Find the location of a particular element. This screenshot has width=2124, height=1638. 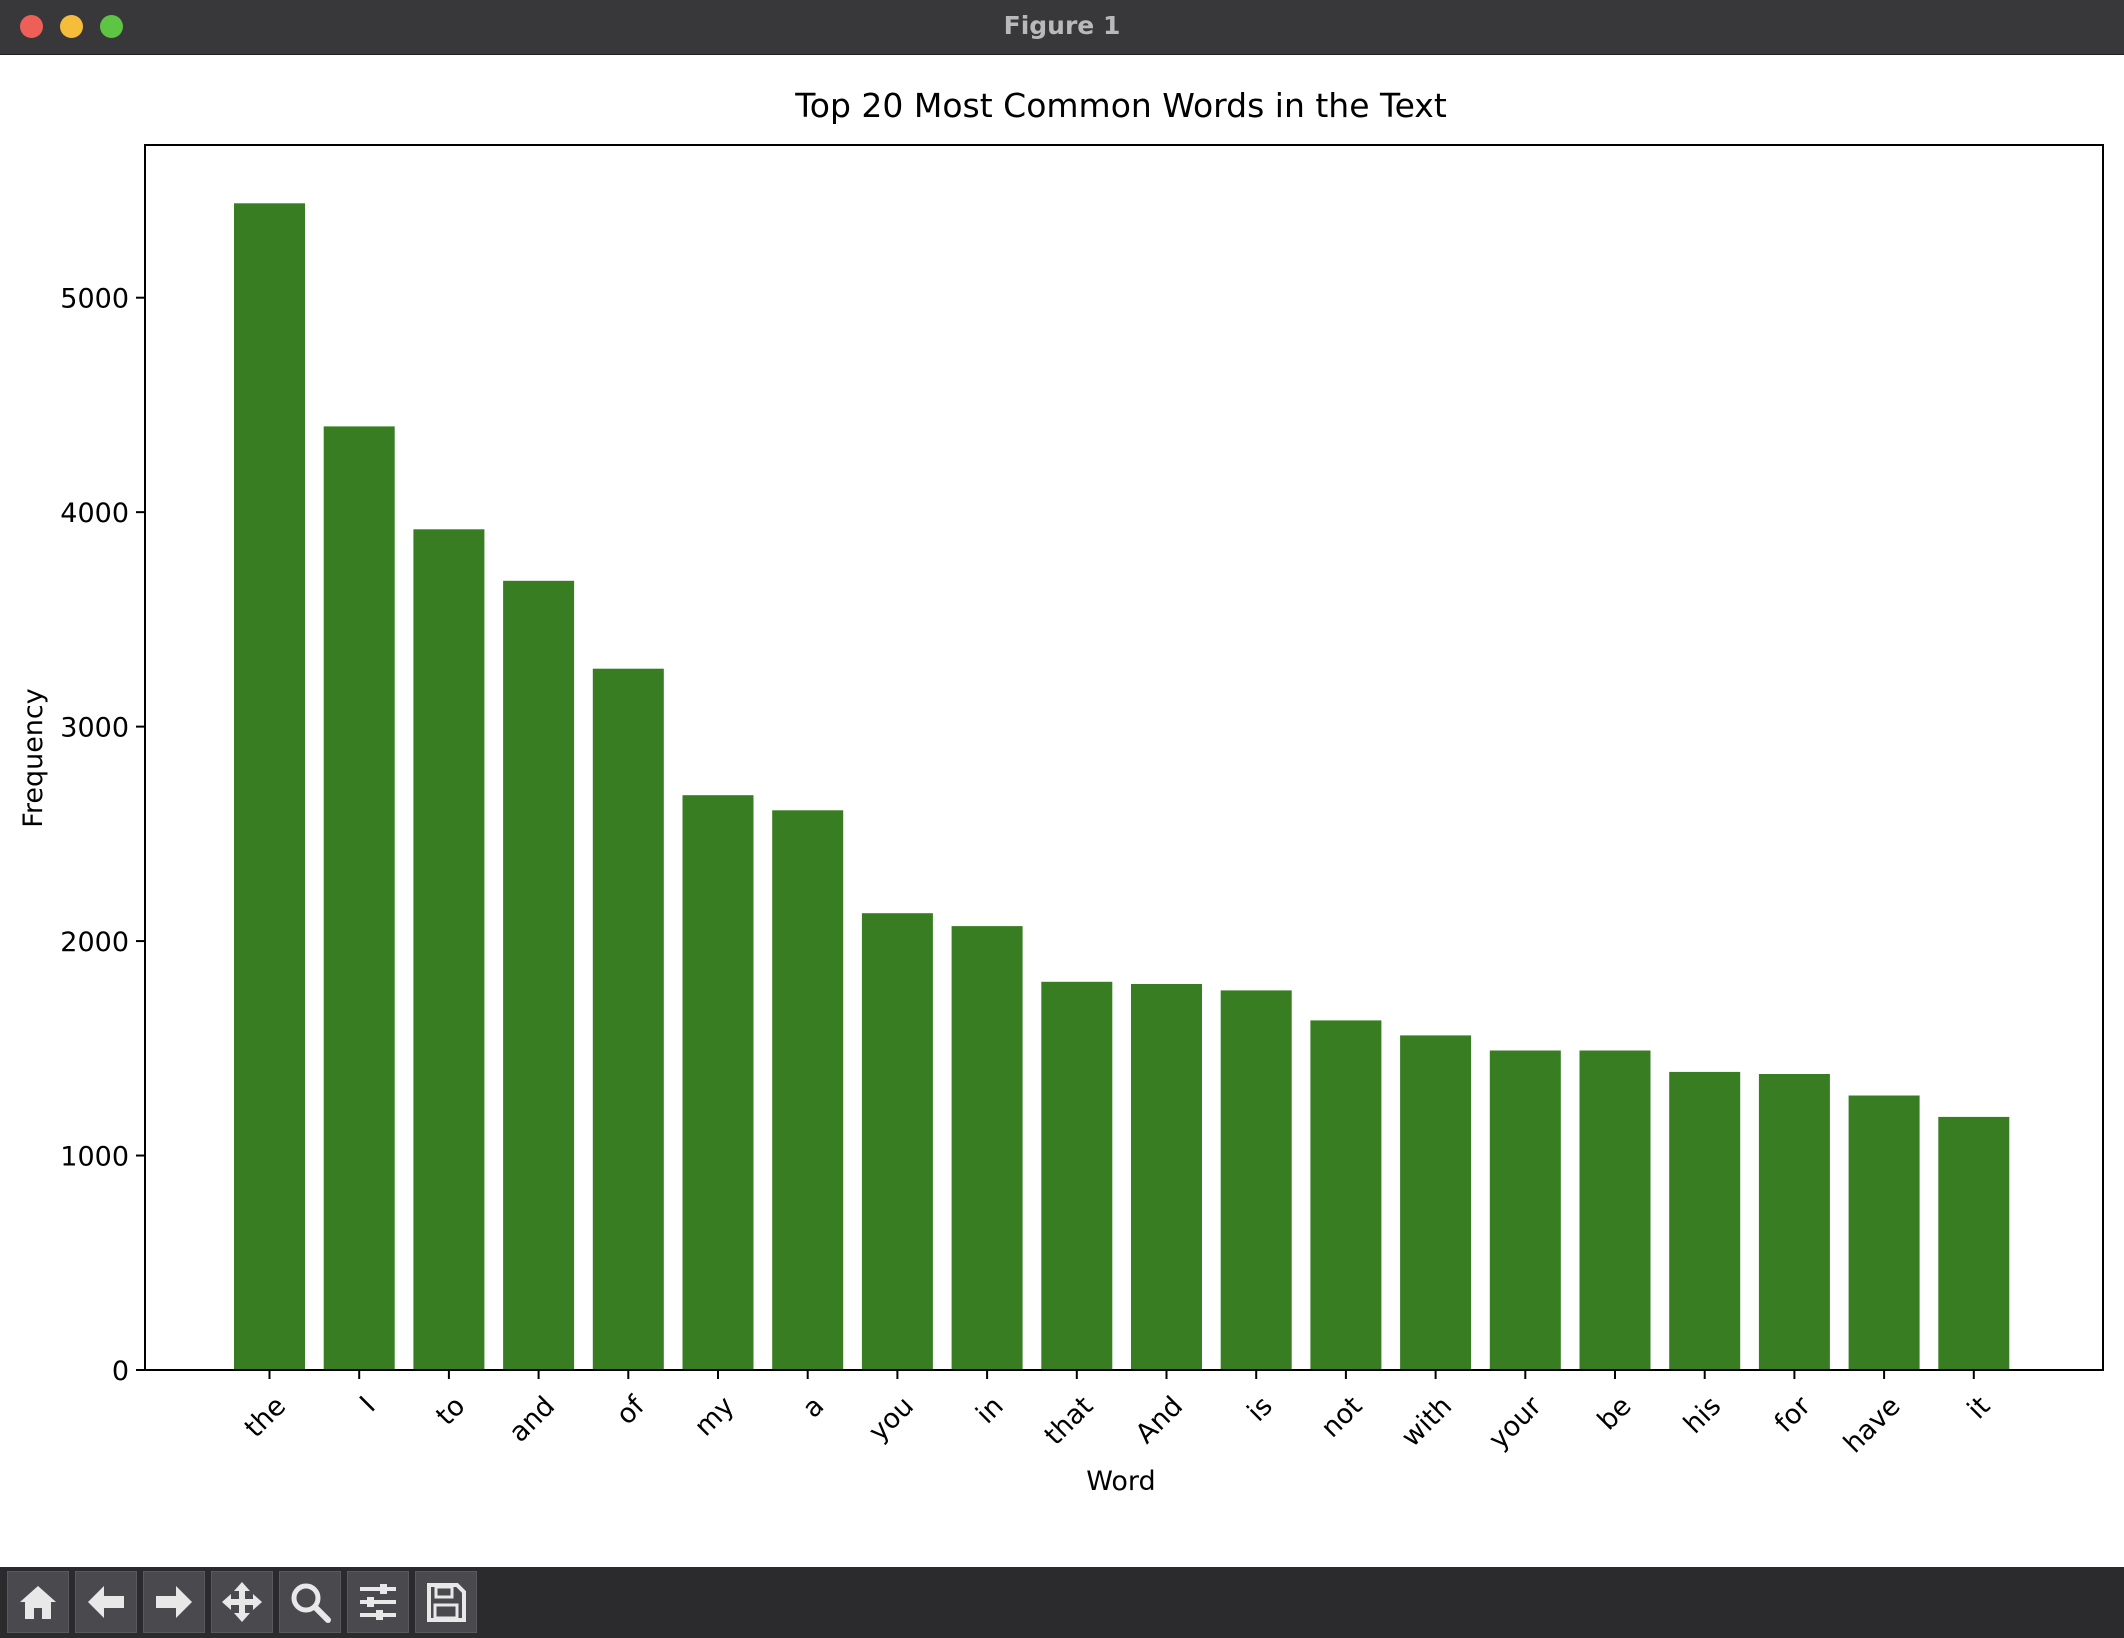

home-icon is located at coordinates (38, 1602).